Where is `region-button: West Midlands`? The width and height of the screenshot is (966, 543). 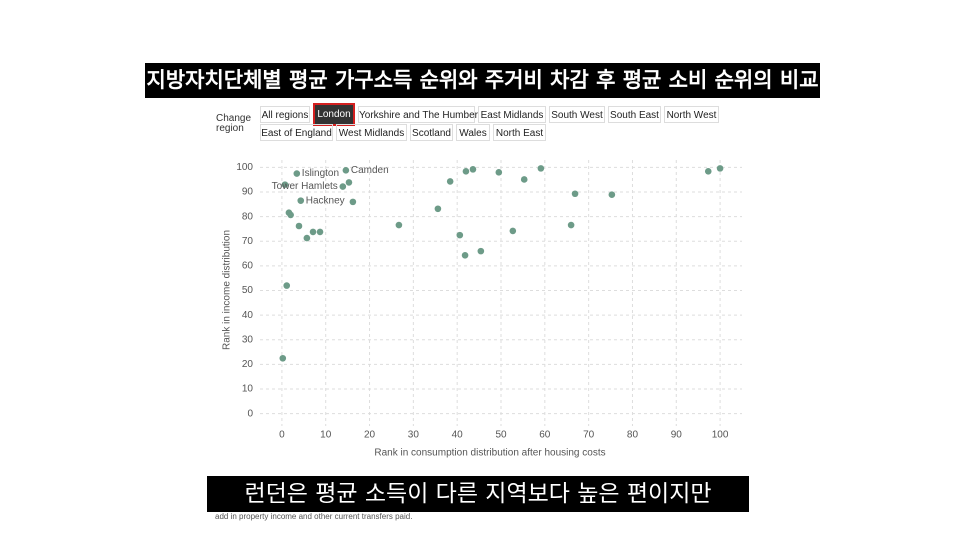 region-button: West Midlands is located at coordinates (371, 132).